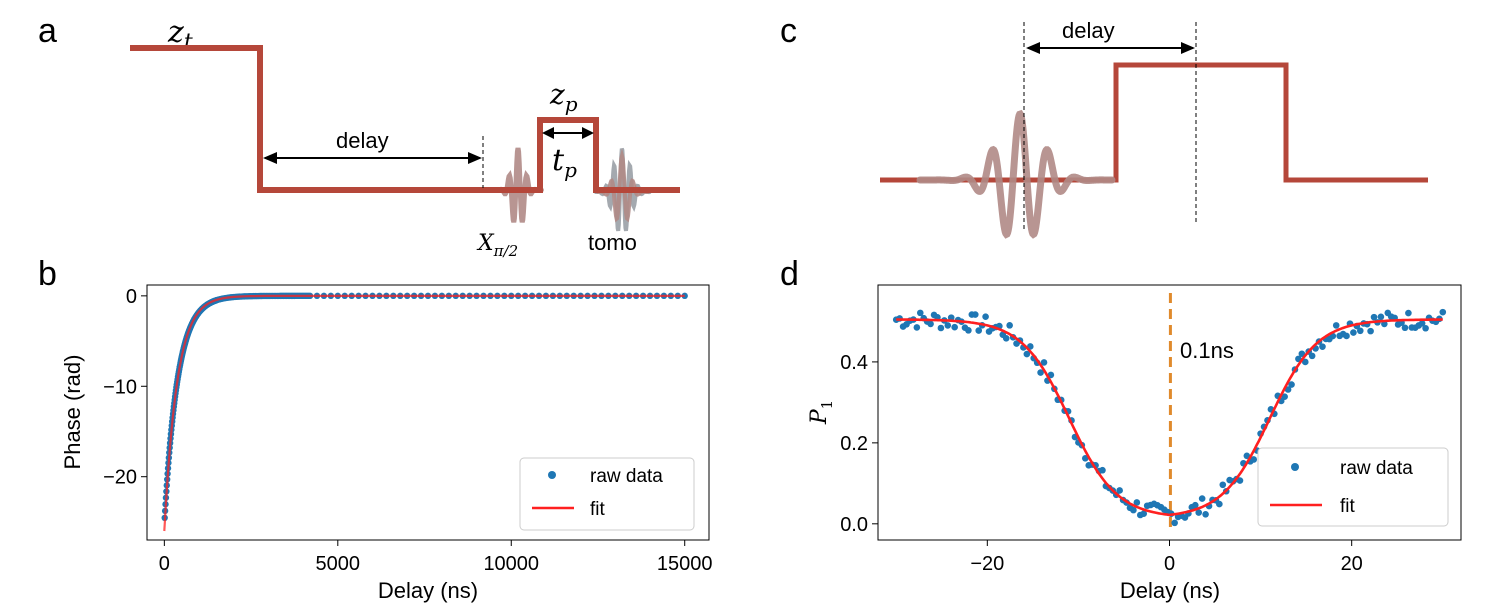 The width and height of the screenshot is (1495, 612). I want to click on x-pulse-waveform, so click(517, 185).